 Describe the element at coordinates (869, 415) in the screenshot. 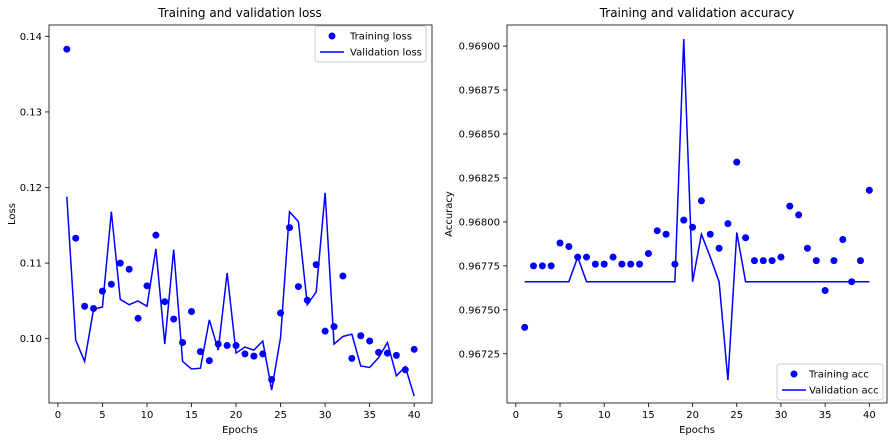

I see `accuracy-x-tick-label: 40` at that location.